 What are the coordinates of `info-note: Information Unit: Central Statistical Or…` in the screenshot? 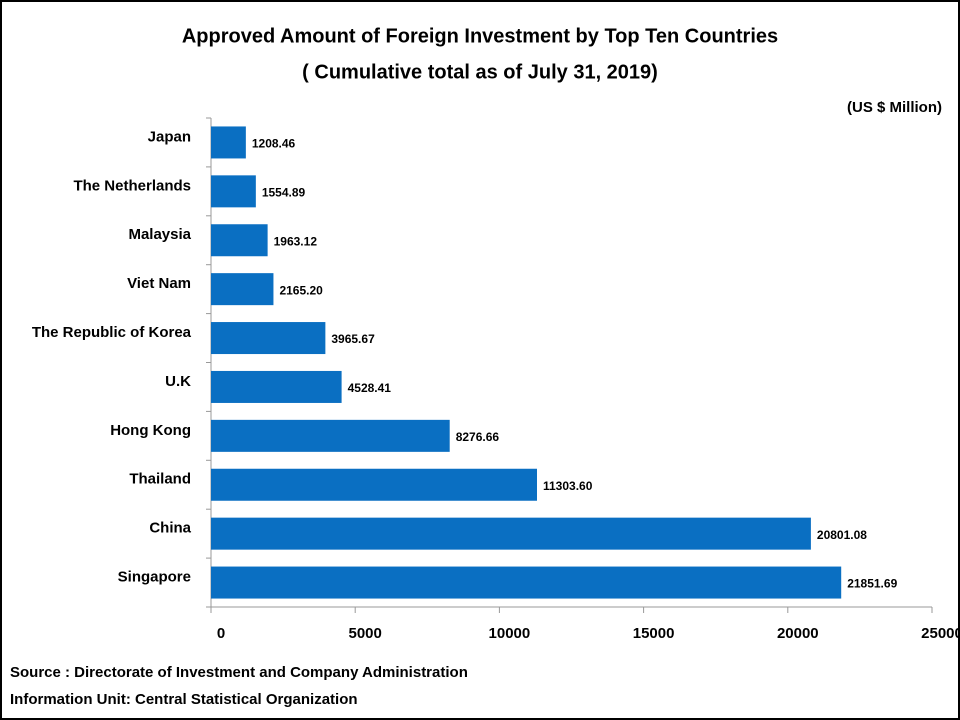 It's located at (184, 699).